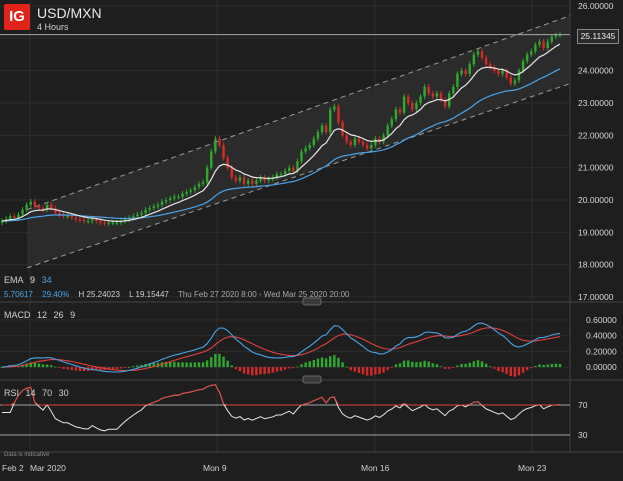 This screenshot has height=481, width=623. What do you see at coordinates (30, 280) in the screenshot?
I see `ema-legend: EMA 9 34` at bounding box center [30, 280].